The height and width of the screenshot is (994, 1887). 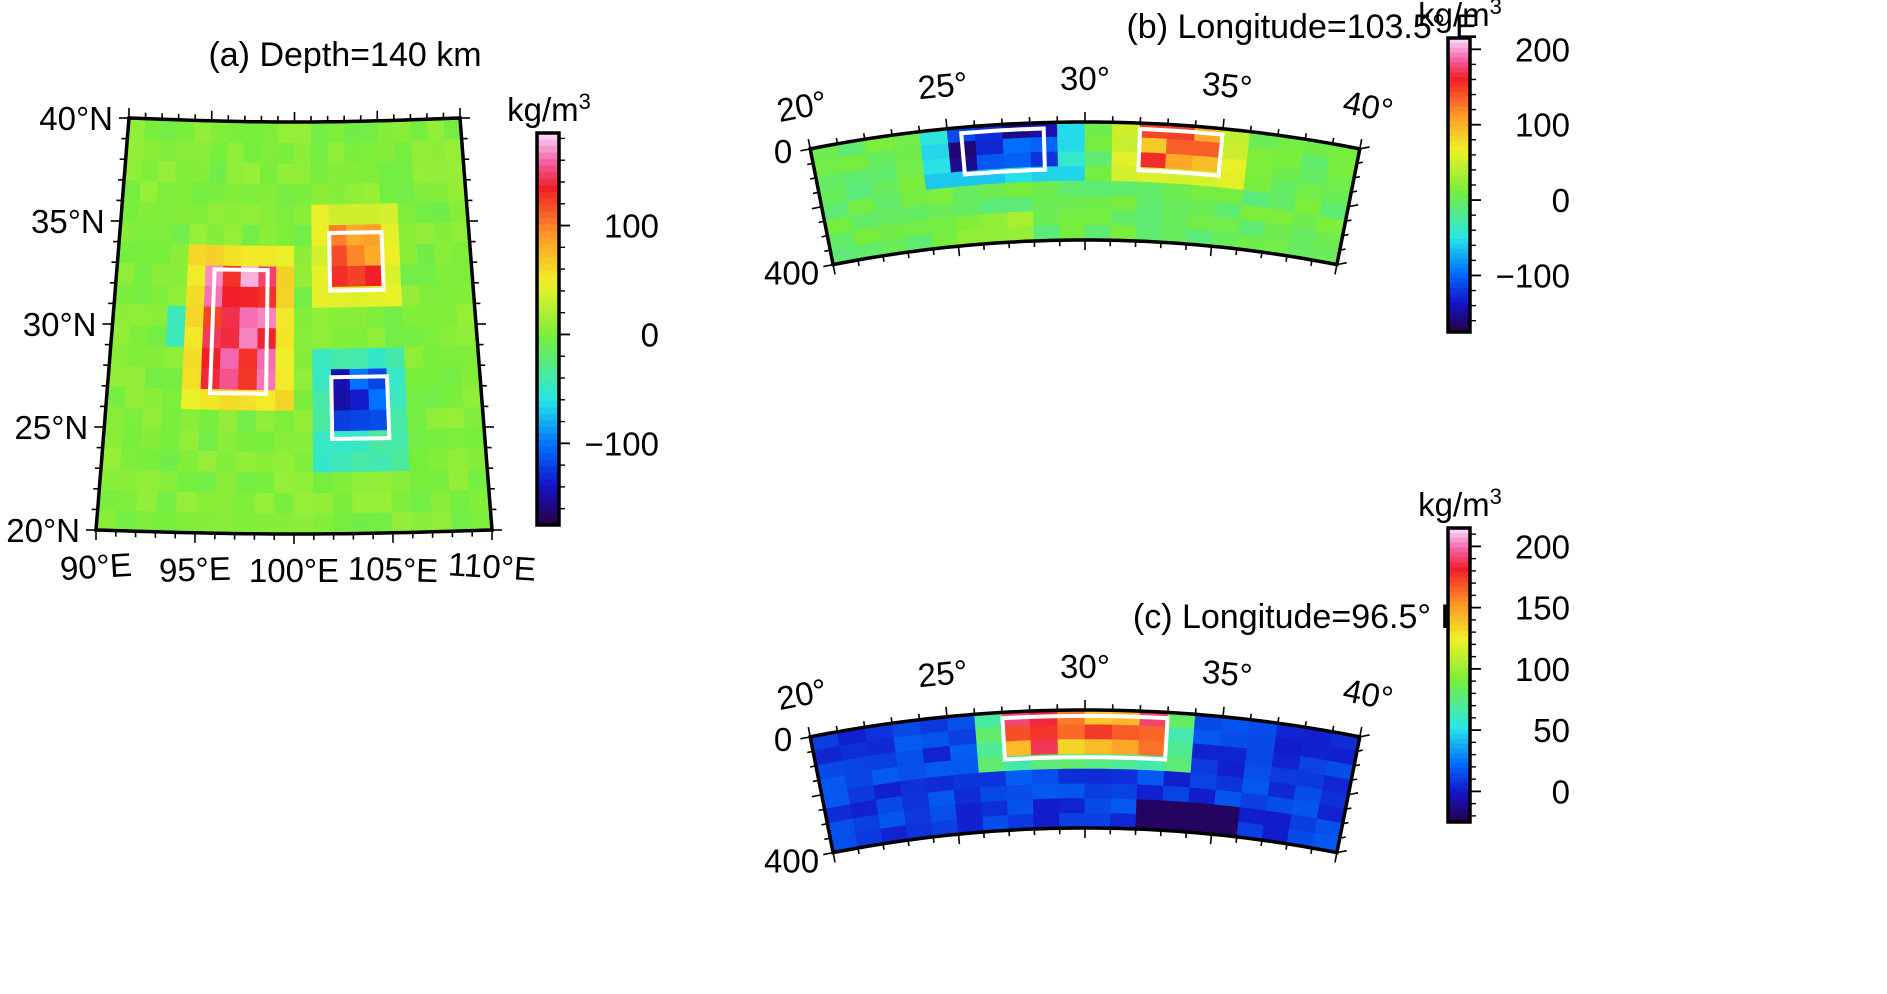 What do you see at coordinates (942, 674) in the screenshot?
I see `x-tick-label: 25°` at bounding box center [942, 674].